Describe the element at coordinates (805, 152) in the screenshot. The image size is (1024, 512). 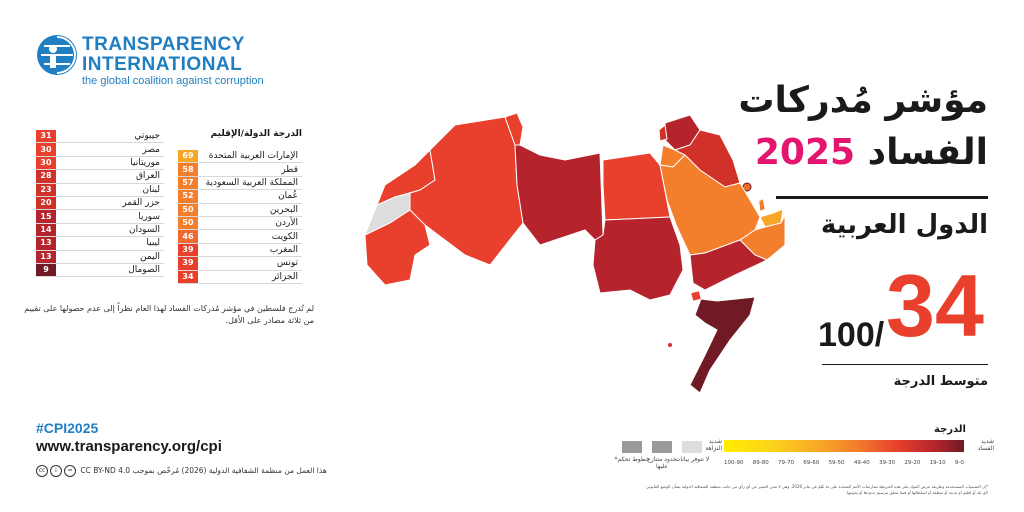
I see `title-year: 2025` at that location.